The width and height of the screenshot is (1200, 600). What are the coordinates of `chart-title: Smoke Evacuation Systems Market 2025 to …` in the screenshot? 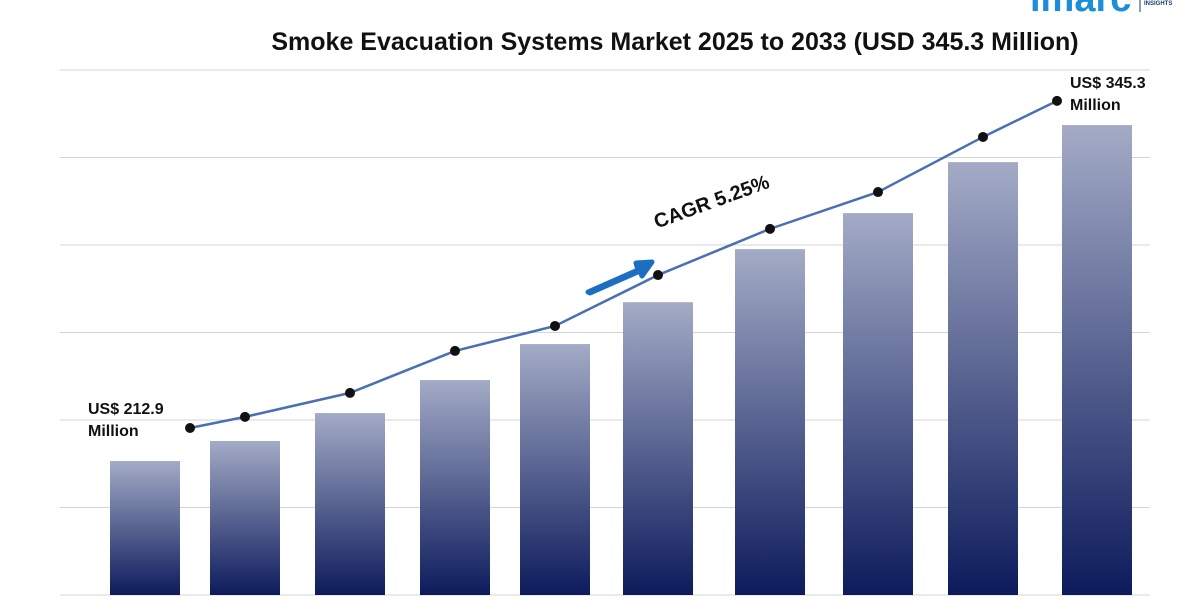 It's located at (675, 42).